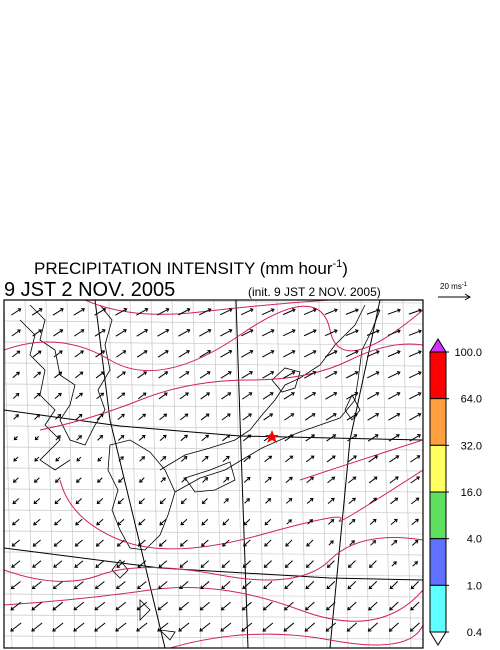 Image resolution: width=500 pixels, height=650 pixels. What do you see at coordinates (468, 353) in the screenshot?
I see `colorbar-tick-label: 100.0` at bounding box center [468, 353].